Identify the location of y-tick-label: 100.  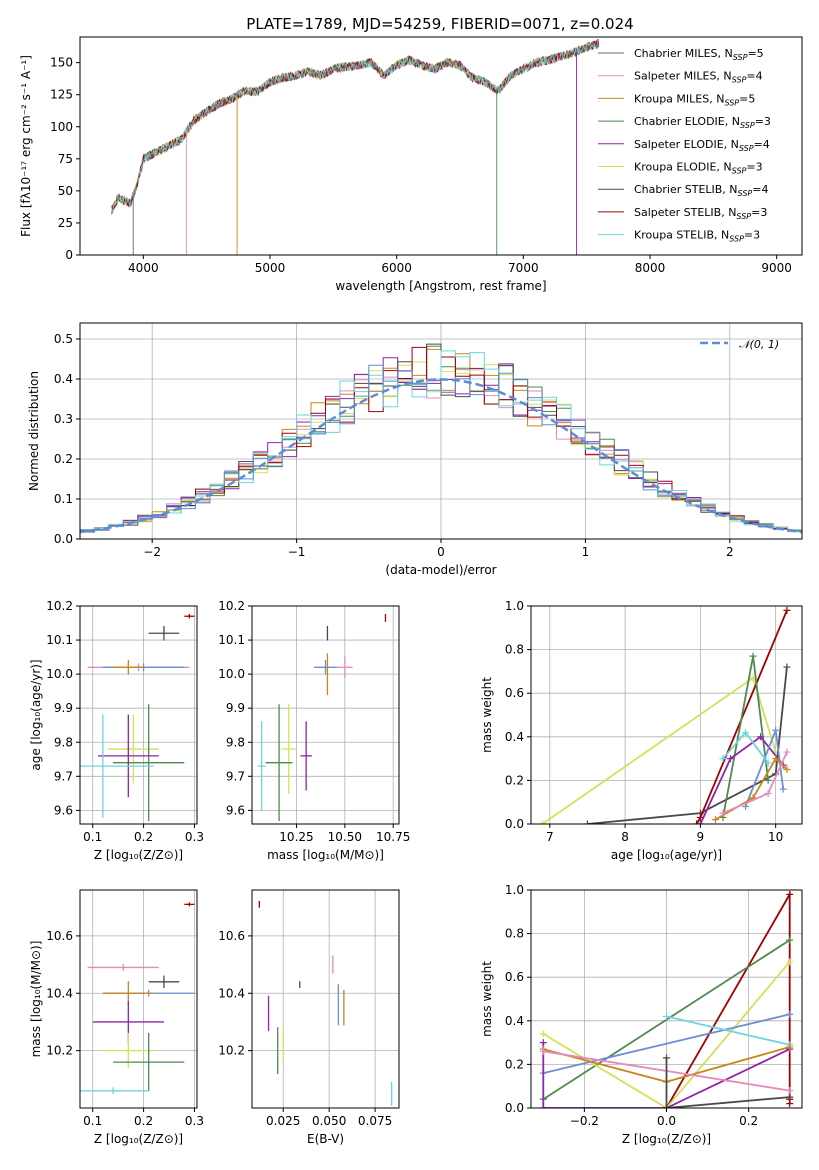
(61, 127).